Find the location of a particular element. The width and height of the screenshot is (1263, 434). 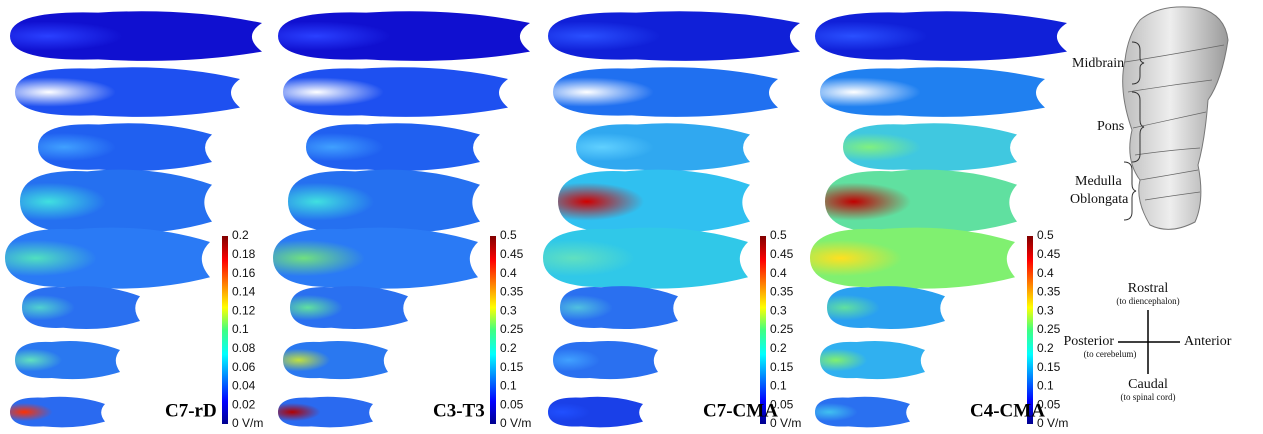

colorbar-tick-label: 0.16 is located at coordinates (244, 273).